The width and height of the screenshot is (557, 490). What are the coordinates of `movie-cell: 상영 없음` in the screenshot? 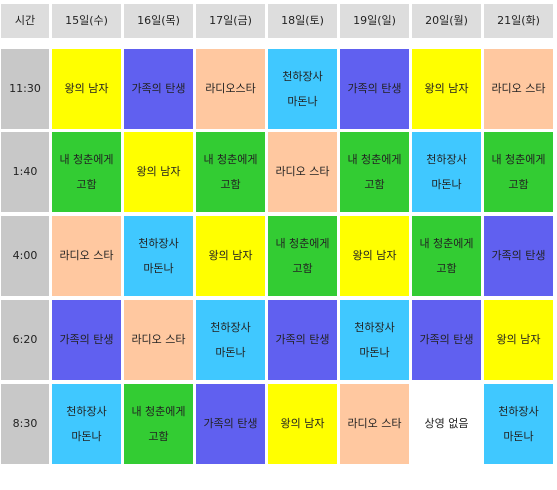 It's located at (446, 424).